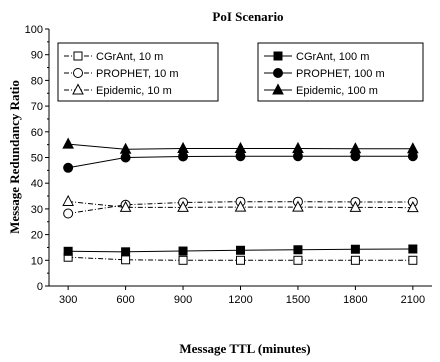 The image size is (440, 362). What do you see at coordinates (134, 91) in the screenshot?
I see `legend-label: Epidemic, 10 m` at bounding box center [134, 91].